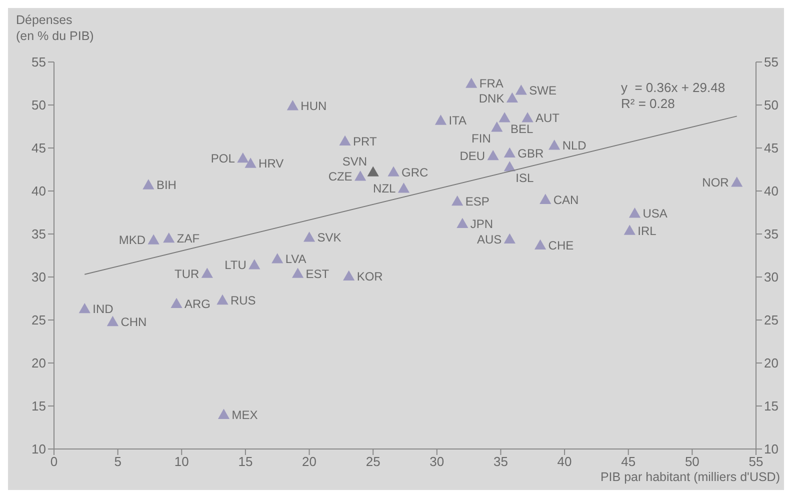 This screenshot has width=792, height=498. What do you see at coordinates (542, 91) in the screenshot?
I see `annotation: SWE` at bounding box center [542, 91].